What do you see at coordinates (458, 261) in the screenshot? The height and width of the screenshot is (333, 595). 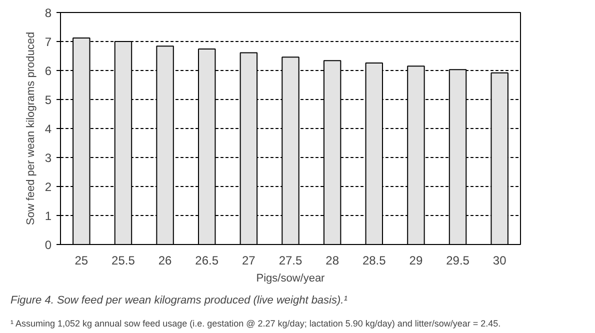 I see `x-tick-label: 29.5` at bounding box center [458, 261].